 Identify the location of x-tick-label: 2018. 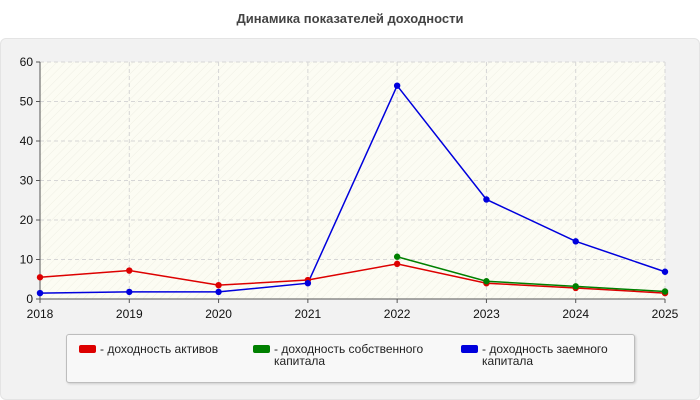
(40, 314).